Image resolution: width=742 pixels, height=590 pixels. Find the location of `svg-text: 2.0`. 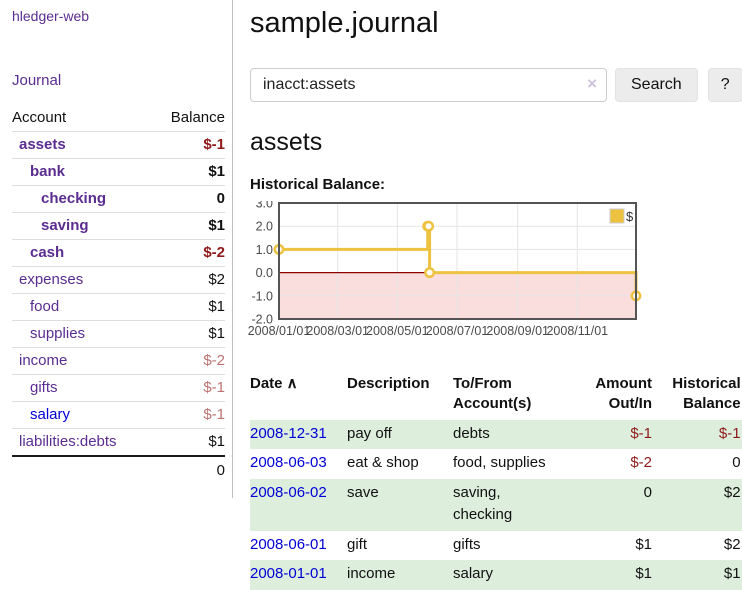

svg-text: 2.0 is located at coordinates (264, 227).